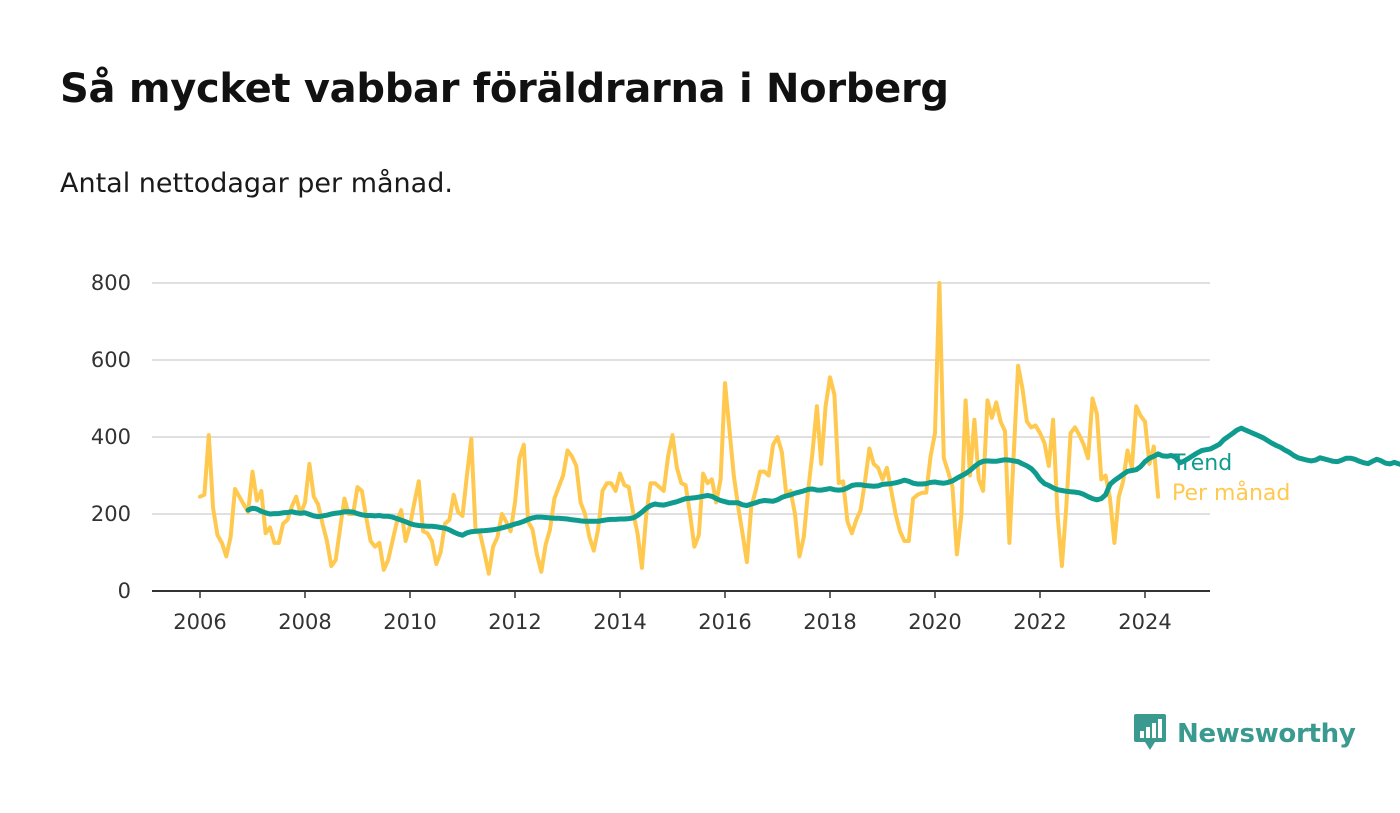 Image resolution: width=1400 pixels, height=813 pixels. What do you see at coordinates (1230, 478) in the screenshot?
I see `series-end-labels: Per månad Trend` at bounding box center [1230, 478].